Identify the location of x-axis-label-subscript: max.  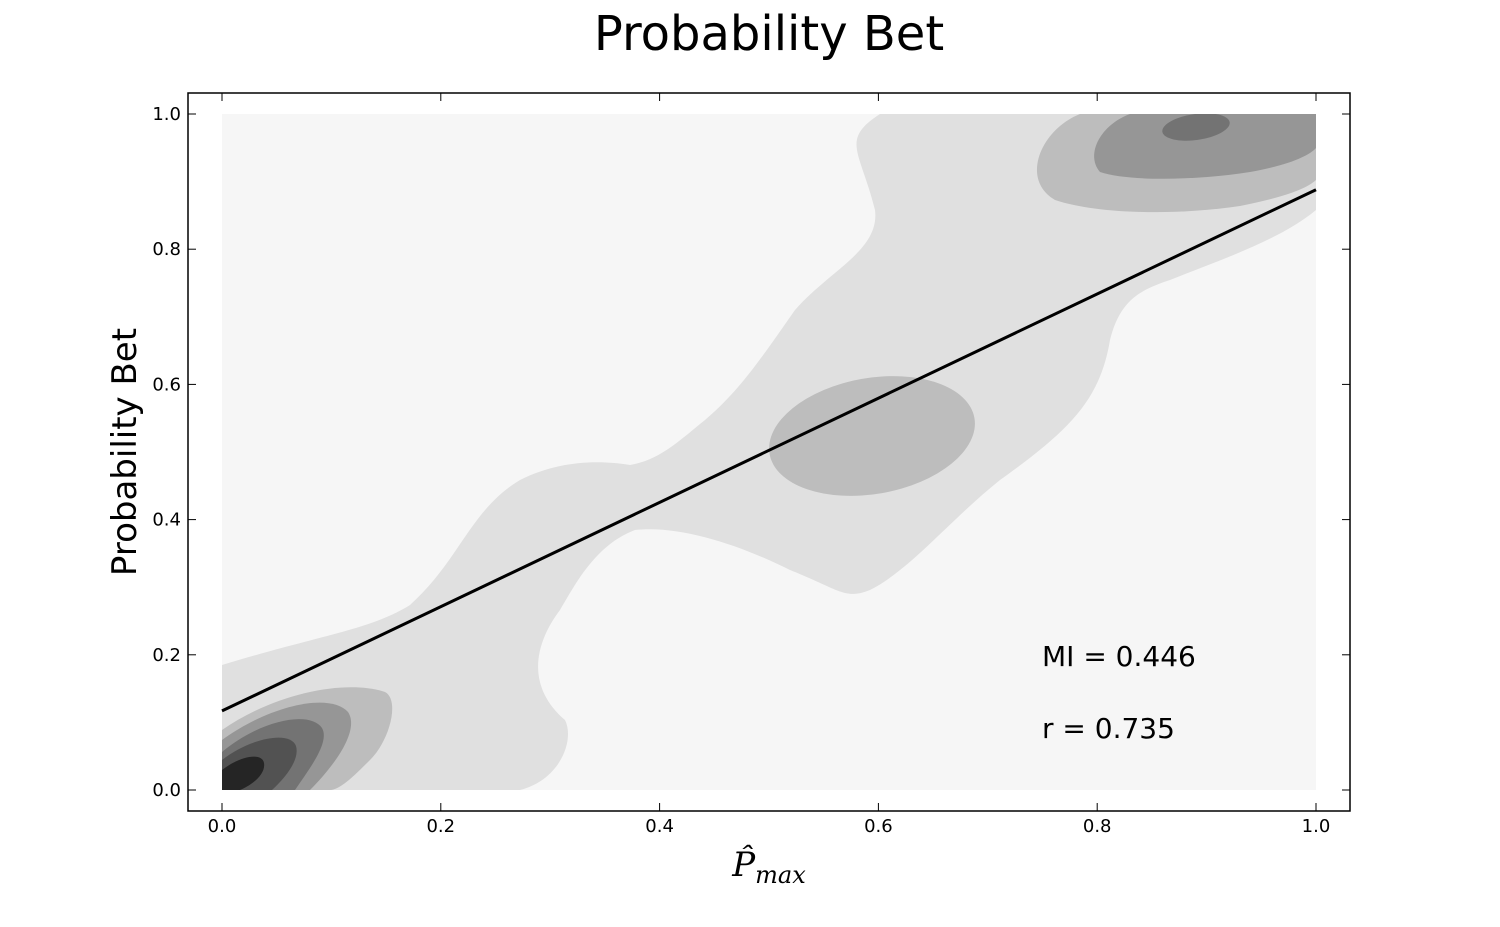
(780, 875).